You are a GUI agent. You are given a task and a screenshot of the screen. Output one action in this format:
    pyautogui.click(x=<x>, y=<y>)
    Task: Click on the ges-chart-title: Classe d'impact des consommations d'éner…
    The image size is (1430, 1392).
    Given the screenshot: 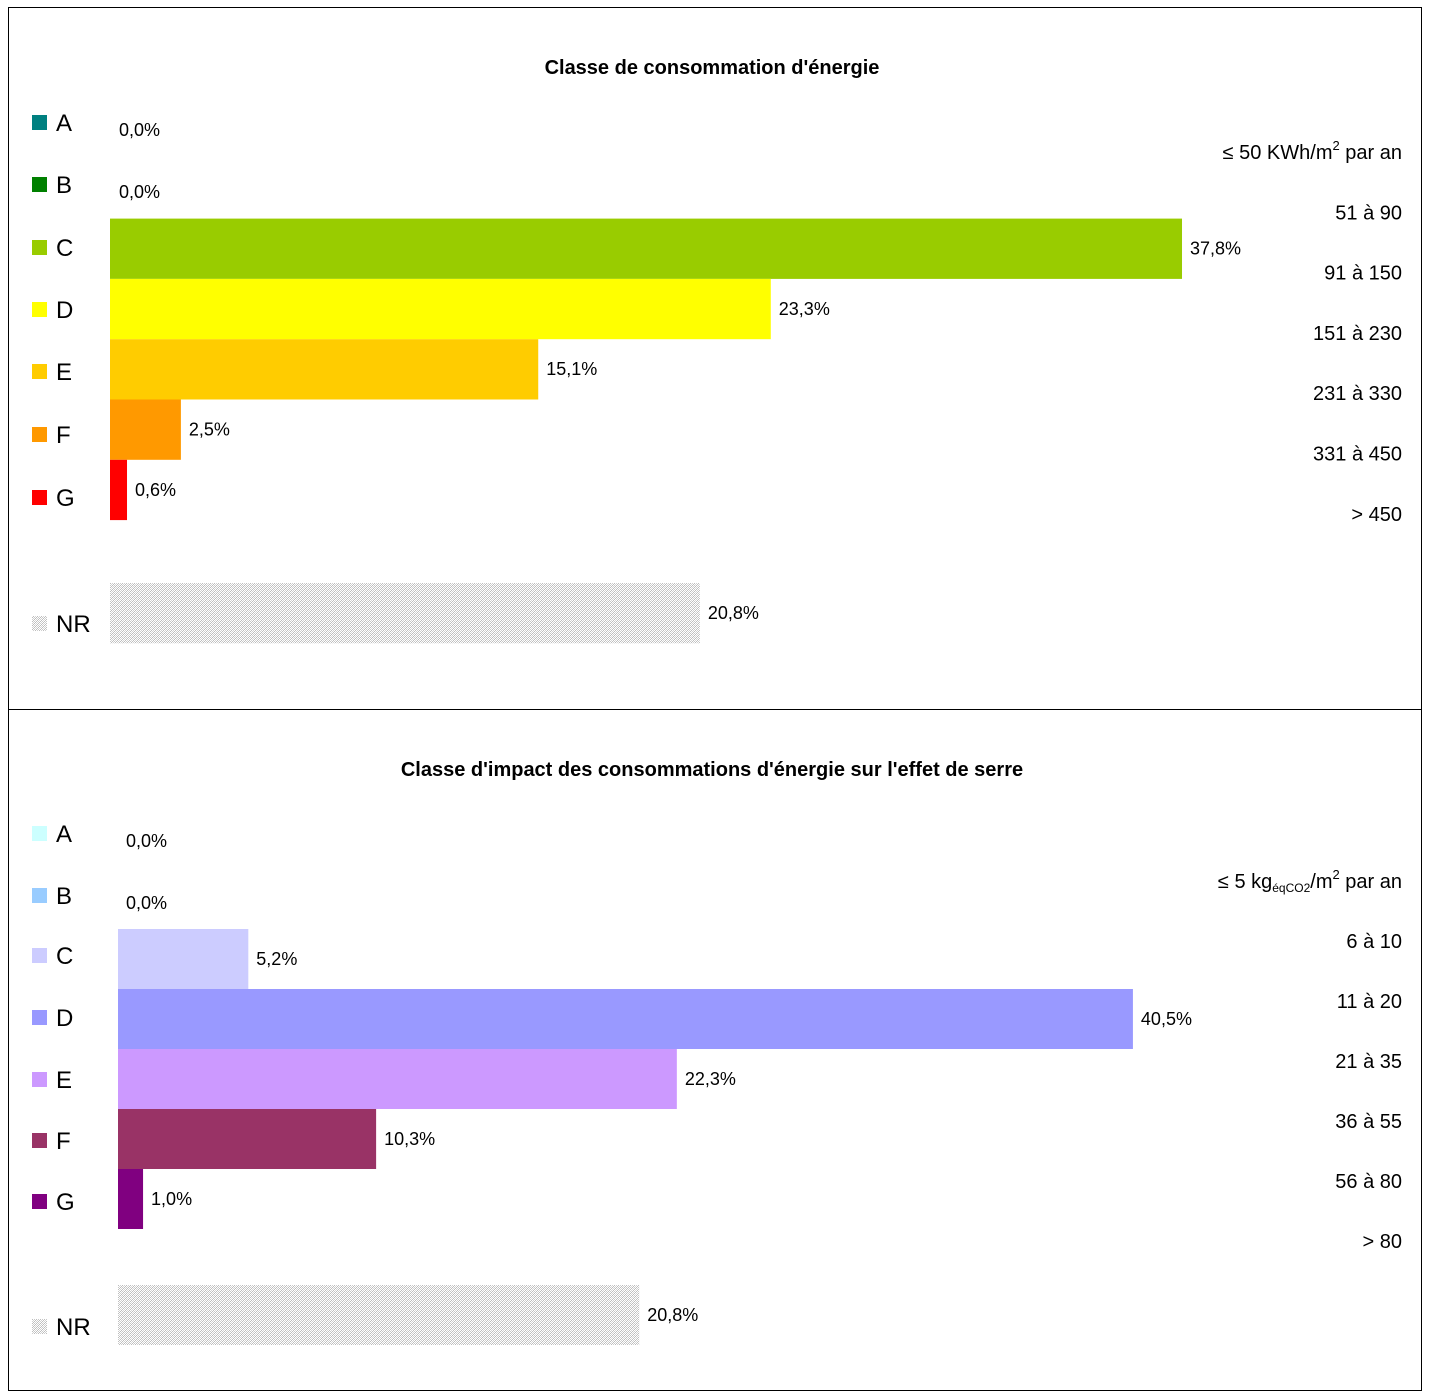 What is the action you would take?
    pyautogui.click(x=712, y=770)
    